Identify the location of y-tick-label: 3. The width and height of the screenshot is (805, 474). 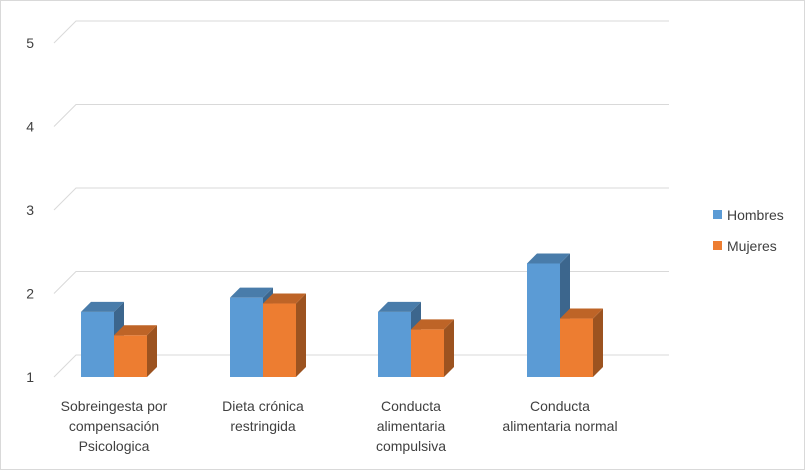
(30, 210).